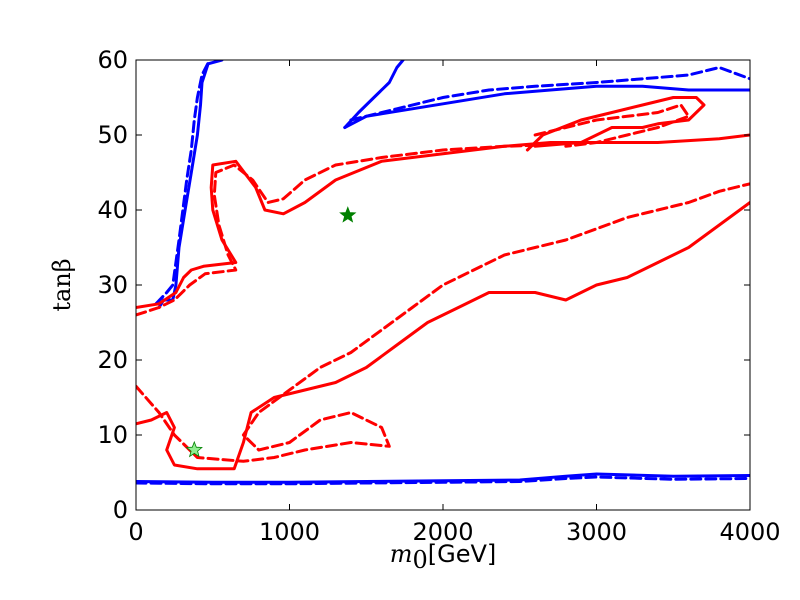 This screenshot has width=800, height=600. Describe the element at coordinates (62, 284) in the screenshot. I see `y-axis-label: tanβ` at that location.